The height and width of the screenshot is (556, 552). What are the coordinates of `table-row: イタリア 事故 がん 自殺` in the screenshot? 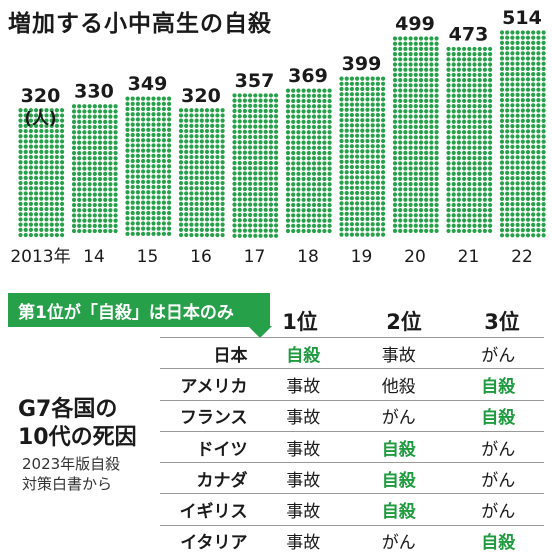 It's located at (352, 540).